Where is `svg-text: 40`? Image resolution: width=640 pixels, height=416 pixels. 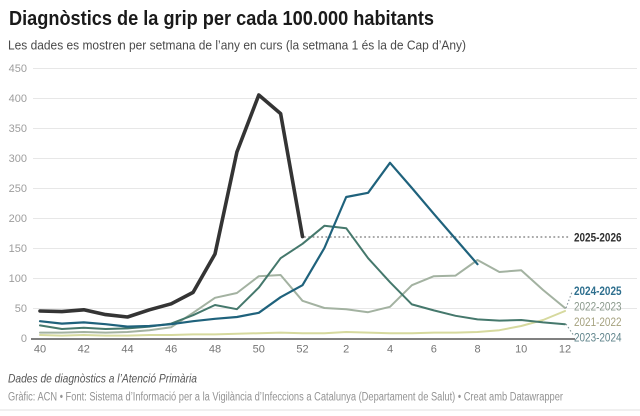 svg-text: 40 is located at coordinates (40, 350).